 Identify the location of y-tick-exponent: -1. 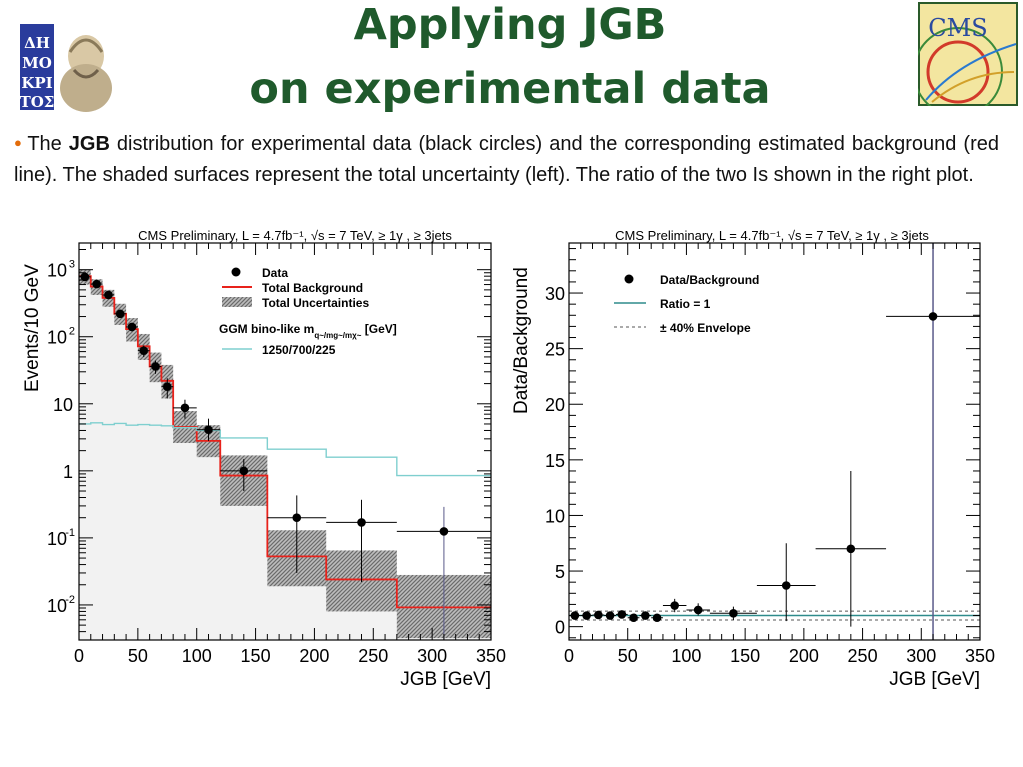
(70, 533).